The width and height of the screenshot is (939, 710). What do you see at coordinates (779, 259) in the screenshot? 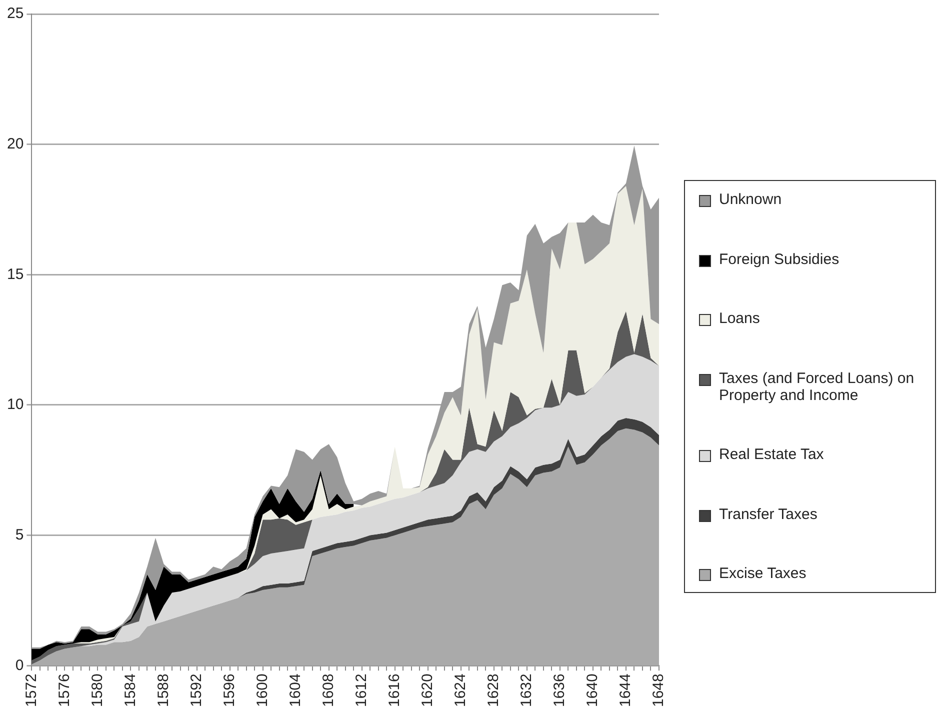
I see `legend-label: Foreign Subsidies` at bounding box center [779, 259].